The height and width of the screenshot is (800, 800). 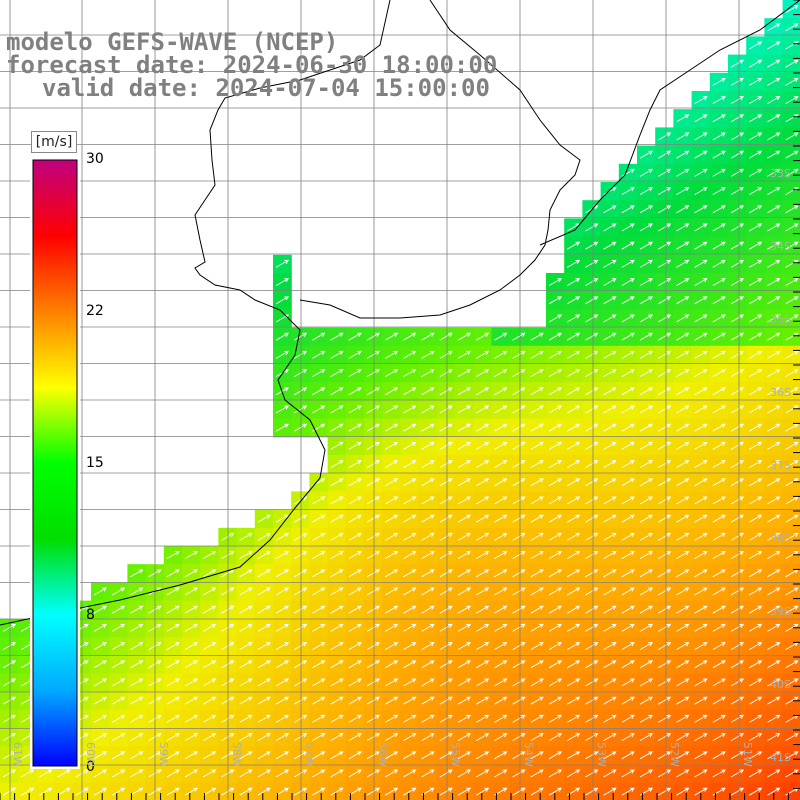 I want to click on colorbar-tick-30: 30, so click(x=95, y=159).